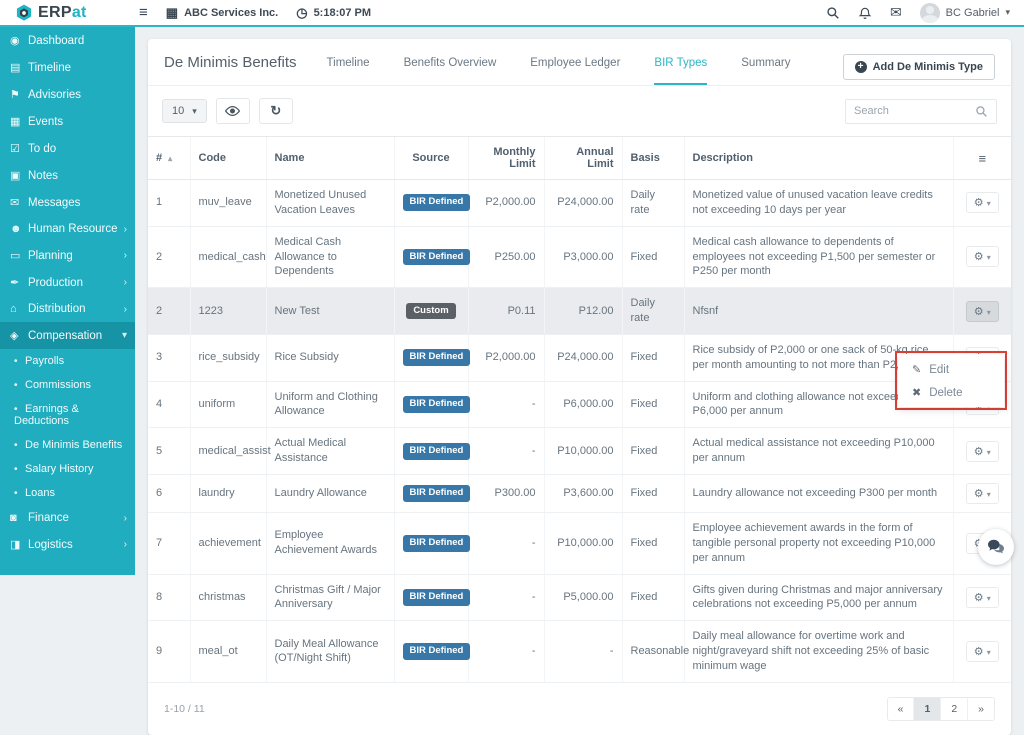 Image resolution: width=1024 pixels, height=735 pixels. I want to click on sidebar-item-planning: › ▭ Planning, so click(68, 256).